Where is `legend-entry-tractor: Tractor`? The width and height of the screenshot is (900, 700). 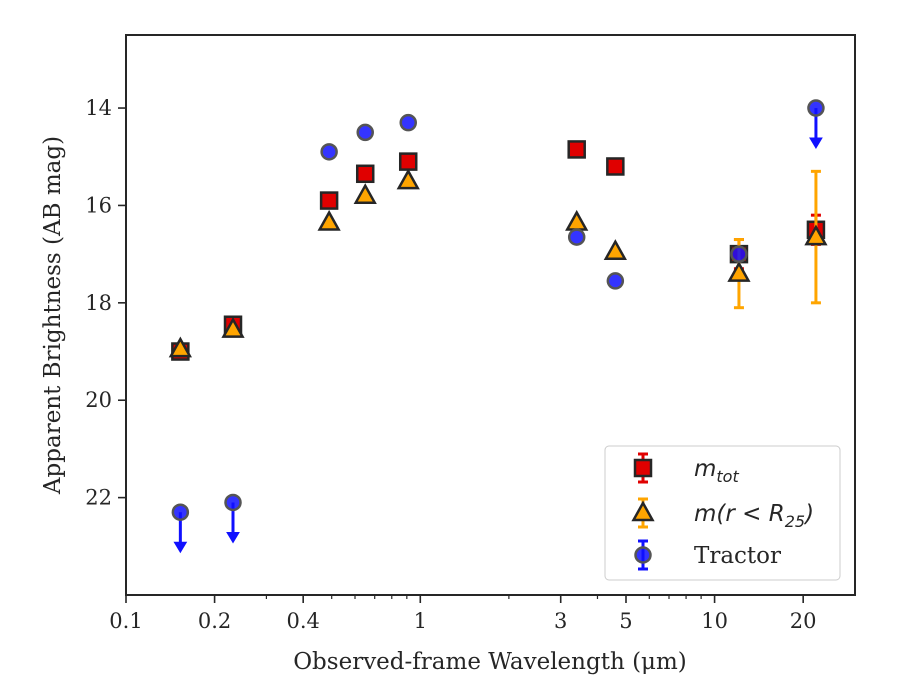 legend-entry-tractor: Tractor is located at coordinates (707, 555).